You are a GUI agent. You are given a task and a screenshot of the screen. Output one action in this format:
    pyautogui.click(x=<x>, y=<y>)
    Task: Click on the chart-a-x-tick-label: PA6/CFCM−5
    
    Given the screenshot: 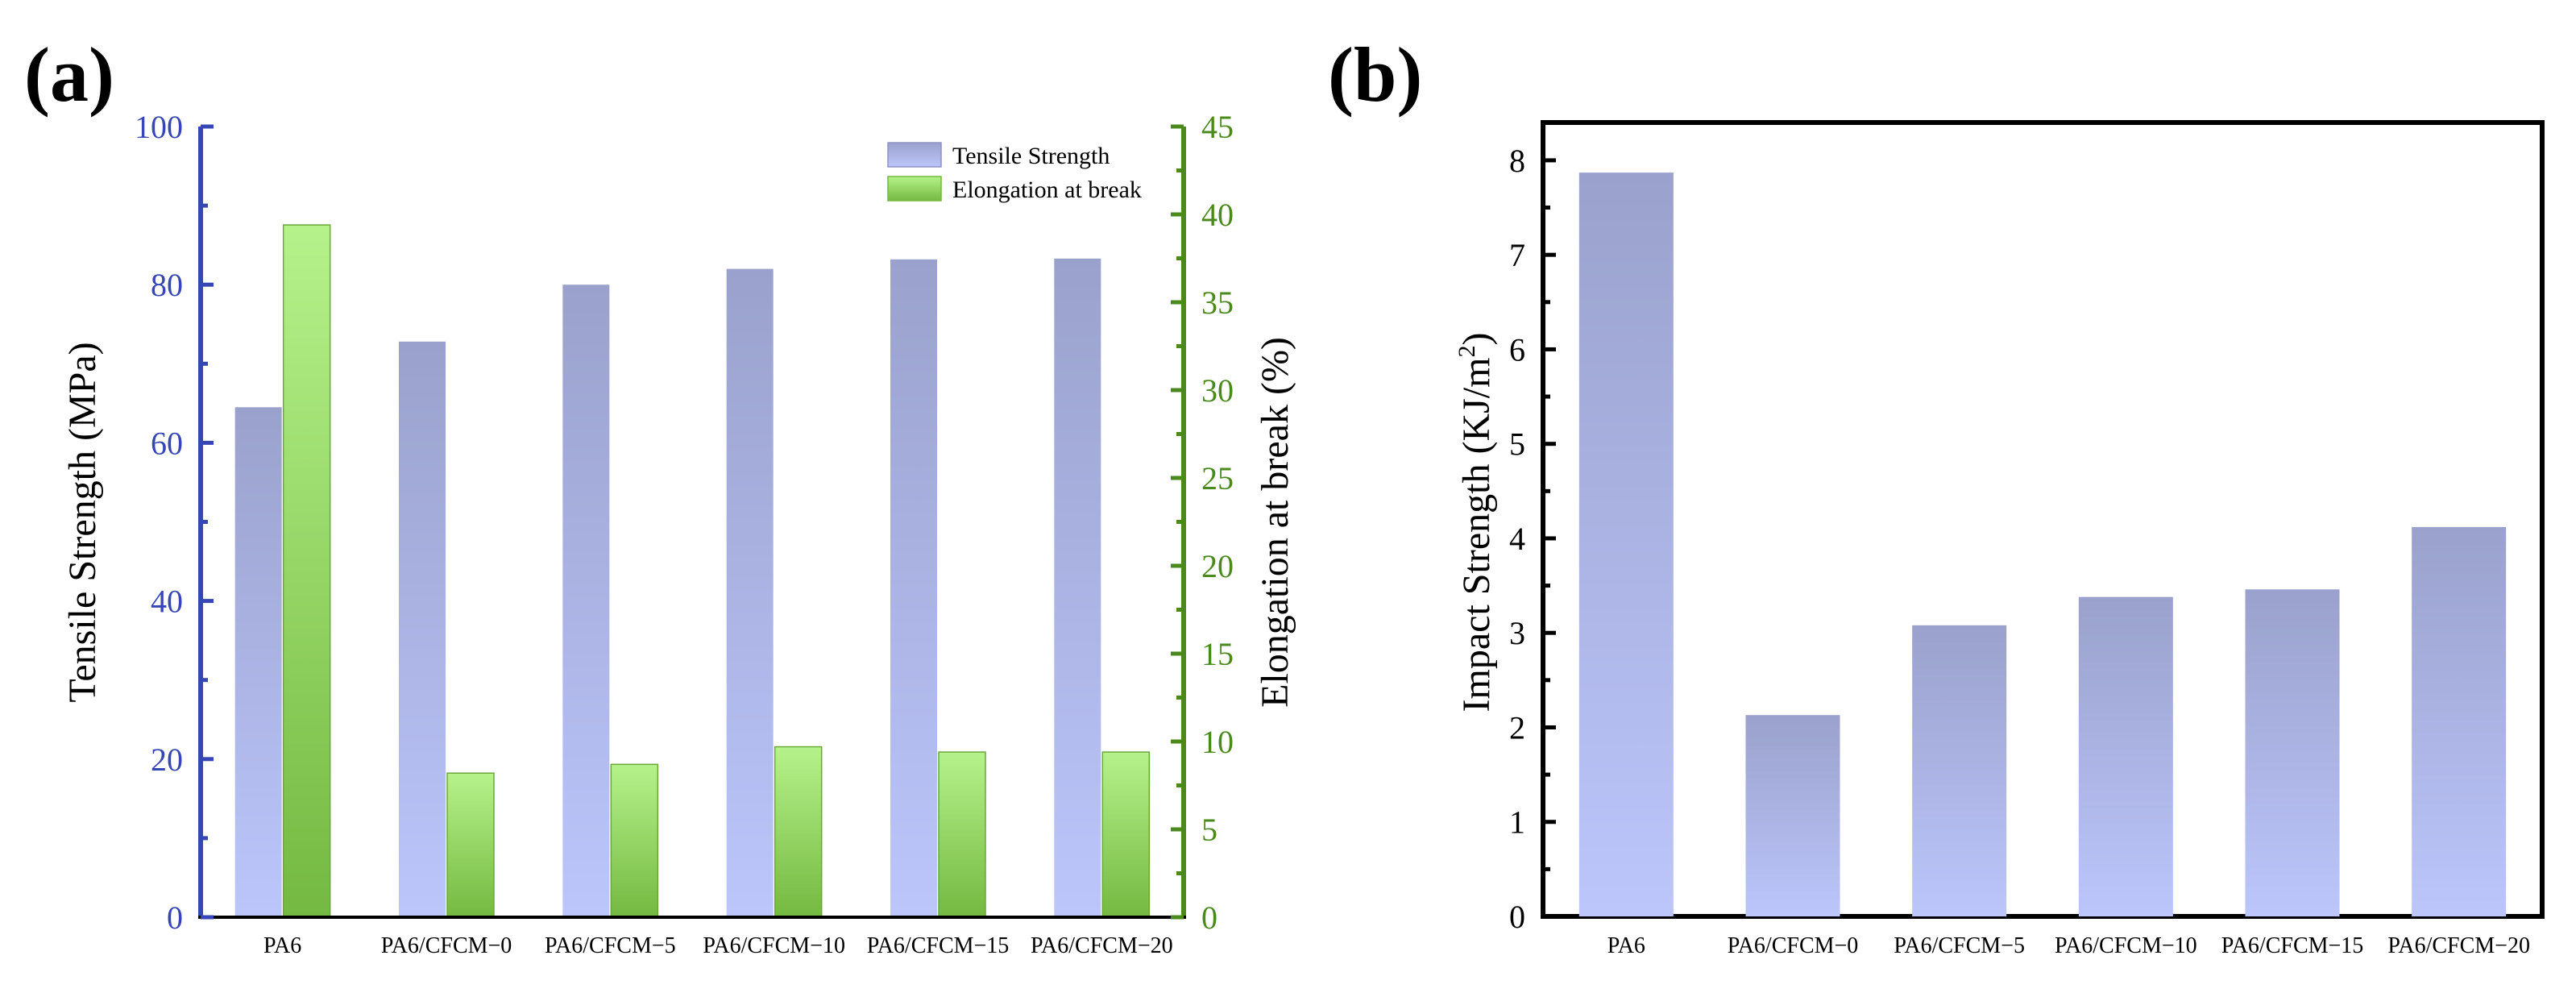 What is the action you would take?
    pyautogui.click(x=610, y=946)
    